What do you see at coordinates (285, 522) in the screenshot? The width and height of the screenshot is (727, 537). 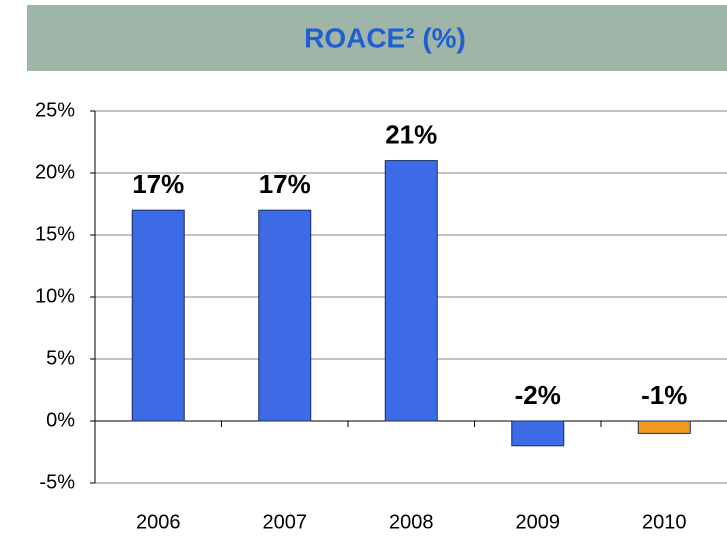 I see `x-tick-label: 2007` at bounding box center [285, 522].